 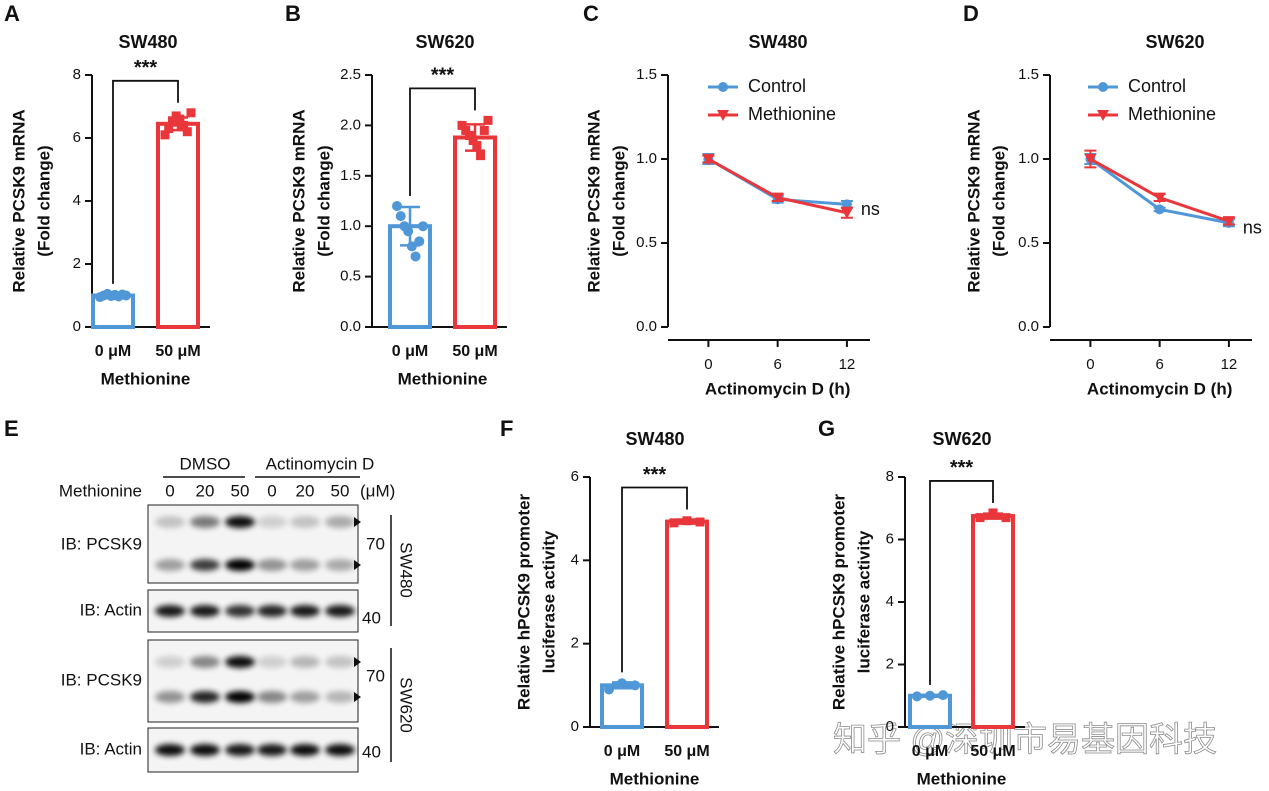 I want to click on x-tick-label: 6, so click(x=1159, y=364).